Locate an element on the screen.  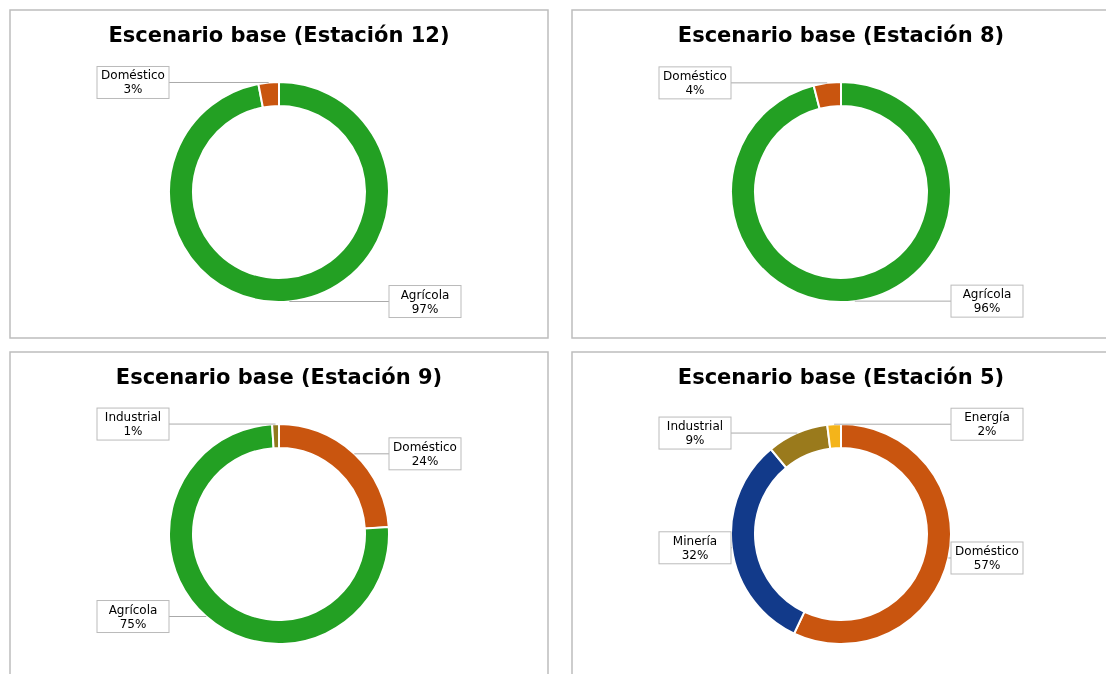
chart-title: Escenario base (Estación 12) is located at coordinates (279, 35).